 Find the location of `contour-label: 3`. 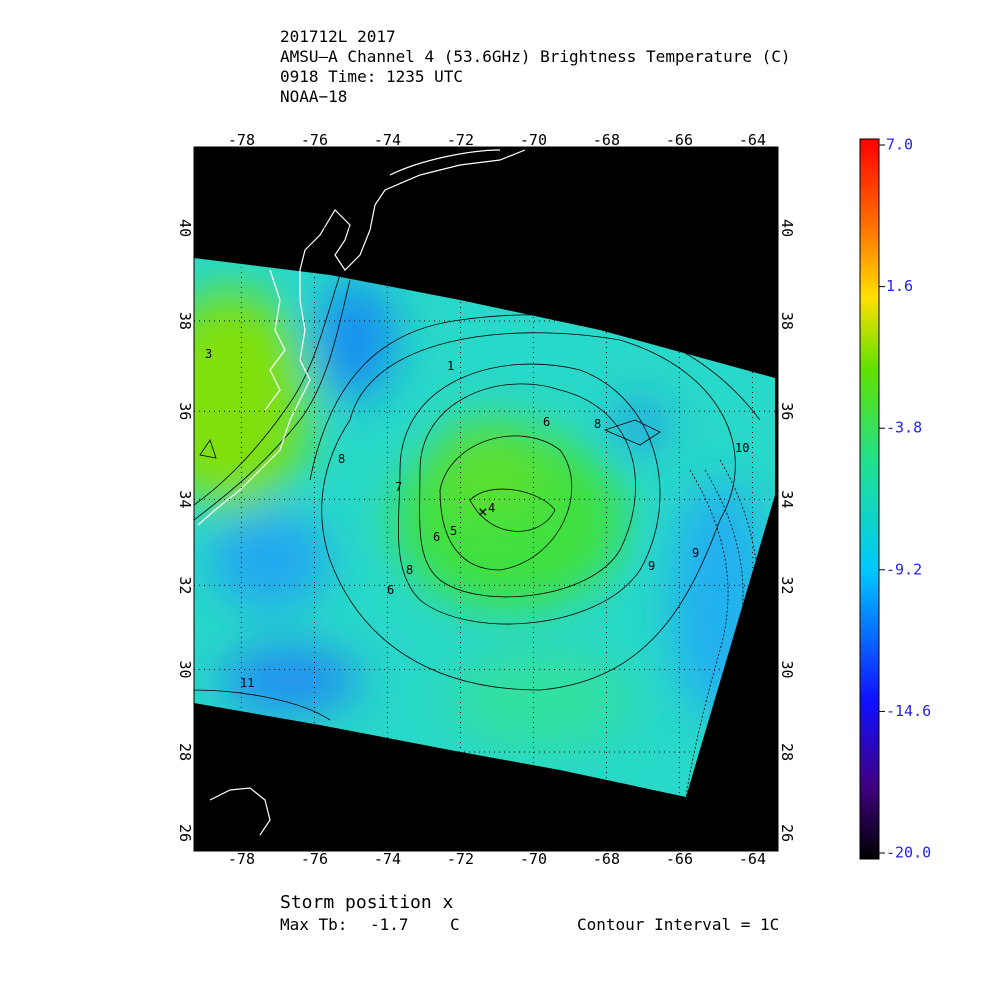

contour-label: 3 is located at coordinates (208, 354).